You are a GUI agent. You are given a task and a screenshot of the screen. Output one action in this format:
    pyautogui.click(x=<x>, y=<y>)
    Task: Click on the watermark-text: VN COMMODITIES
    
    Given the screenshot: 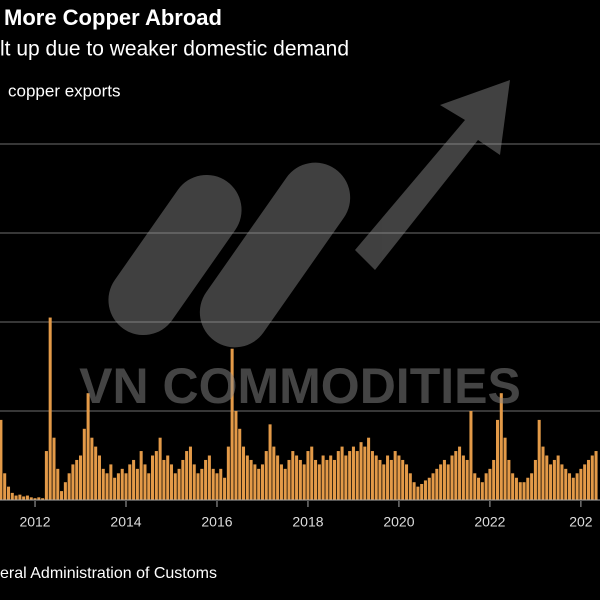 What is the action you would take?
    pyautogui.click(x=300, y=386)
    